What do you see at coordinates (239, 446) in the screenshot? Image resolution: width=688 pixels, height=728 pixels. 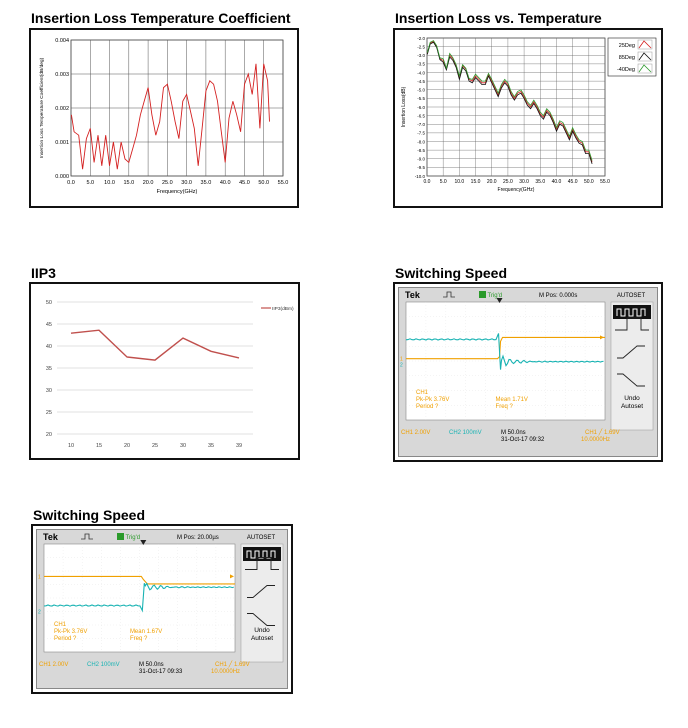 I see `x-tick-label: 39` at bounding box center [239, 446].